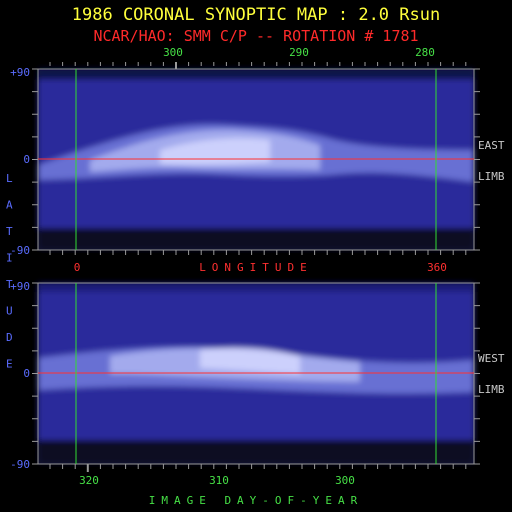 Image resolution: width=512 pixels, height=512 pixels. What do you see at coordinates (9, 337) in the screenshot?
I see `latitude-label-letter: D` at bounding box center [9, 337].